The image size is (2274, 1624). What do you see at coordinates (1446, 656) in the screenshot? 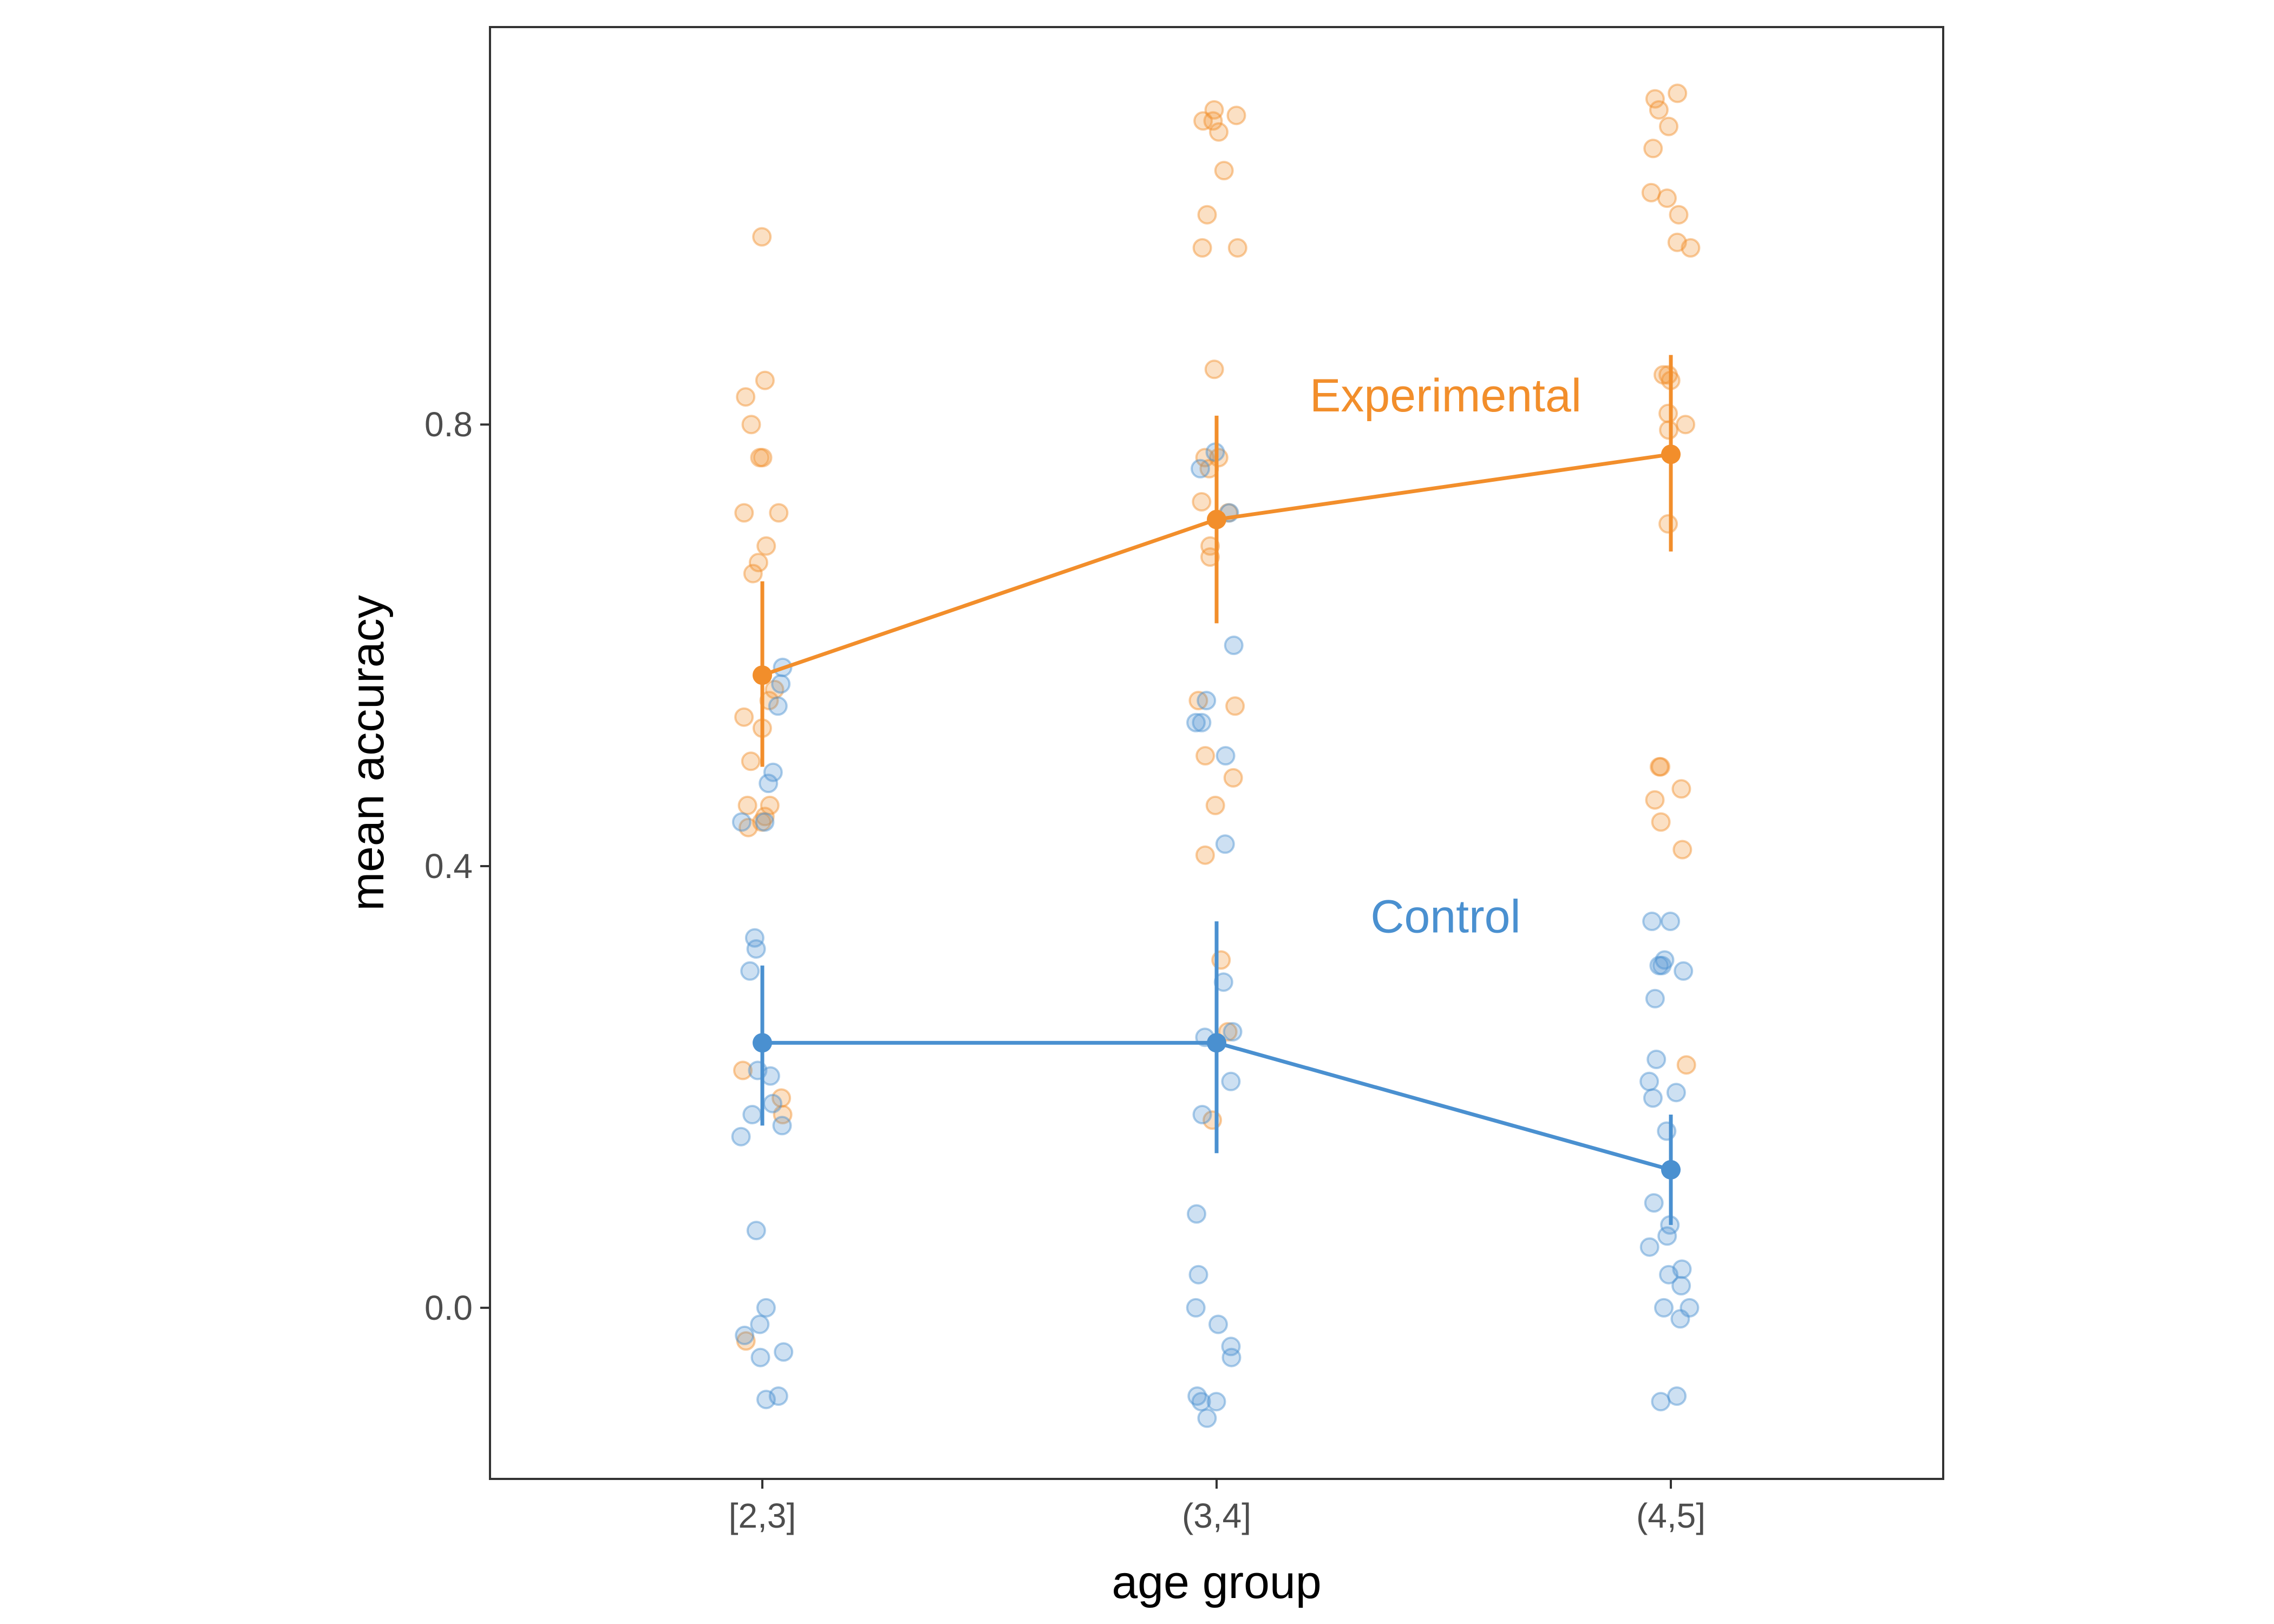
I see `series-labels: Experimental Control` at bounding box center [1446, 656].